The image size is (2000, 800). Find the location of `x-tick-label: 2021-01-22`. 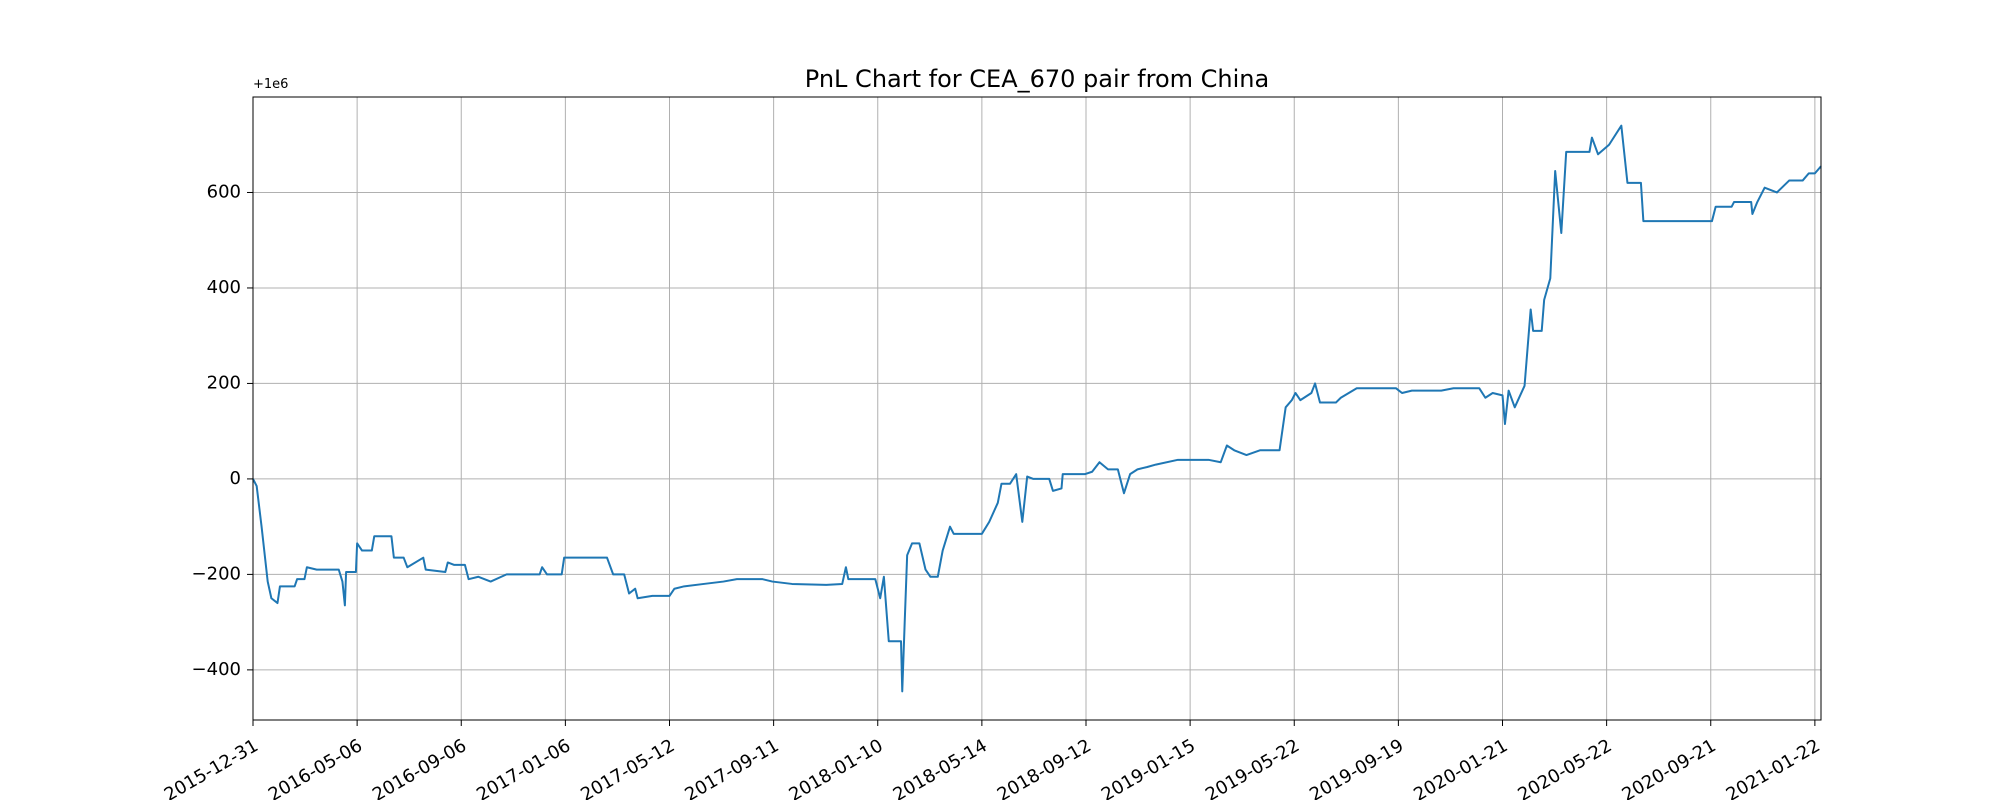

x-tick-label: 2021-01-22 is located at coordinates (1773, 767).